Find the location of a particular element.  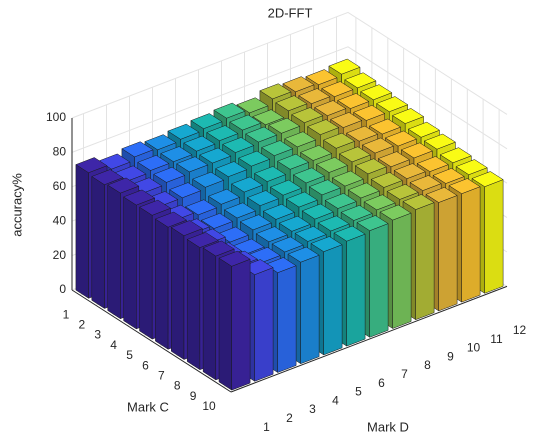

y-tick-label: 10 is located at coordinates (209, 406).